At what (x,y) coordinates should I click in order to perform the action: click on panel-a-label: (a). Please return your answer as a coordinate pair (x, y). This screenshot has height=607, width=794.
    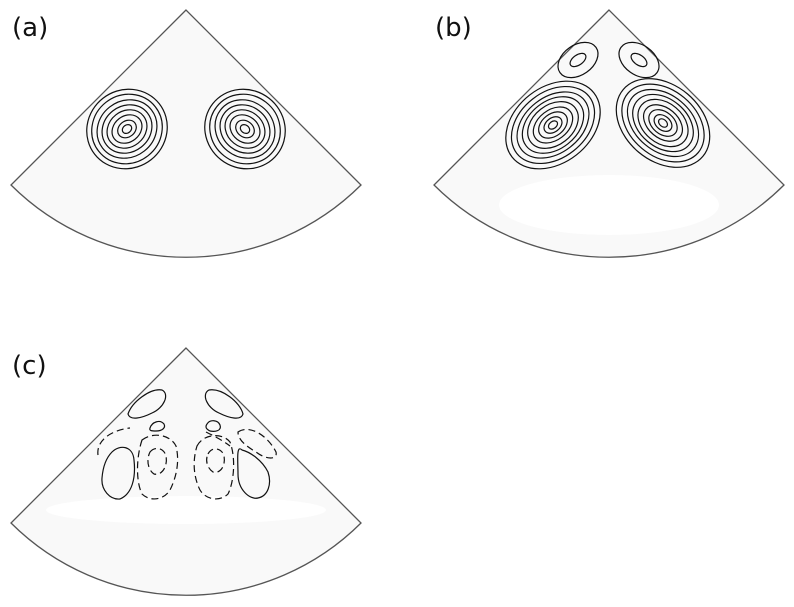
    Looking at the image, I should click on (30, 28).